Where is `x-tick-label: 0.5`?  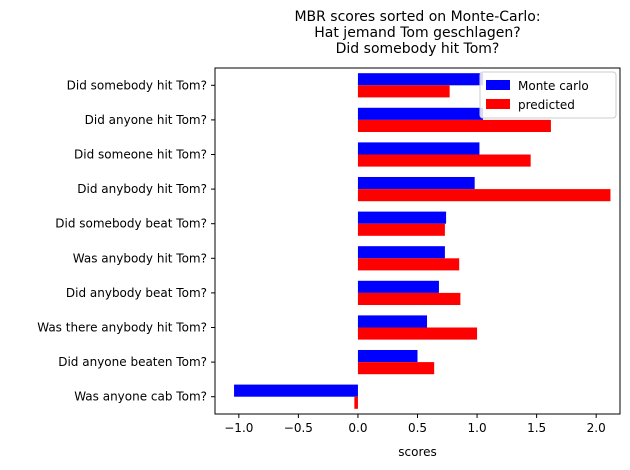 x-tick-label: 0.5 is located at coordinates (417, 428).